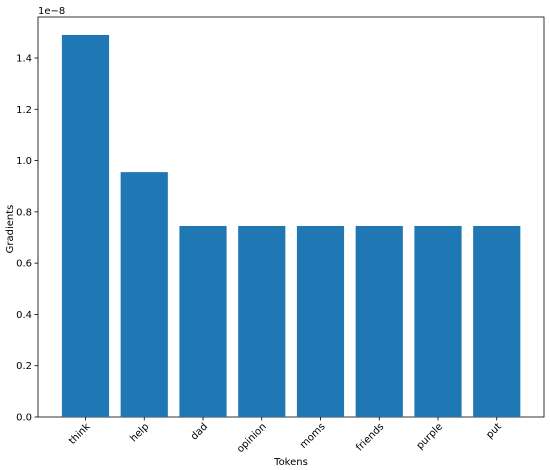 The width and height of the screenshot is (550, 470). I want to click on bar-dad, so click(203, 321).